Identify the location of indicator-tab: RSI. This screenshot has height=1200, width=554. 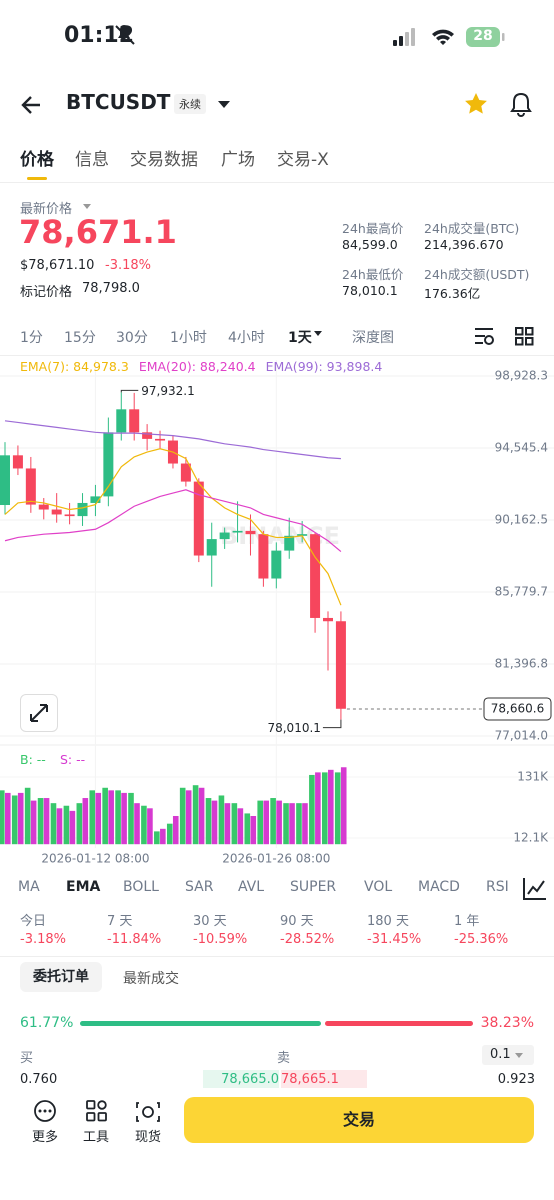
(497, 887).